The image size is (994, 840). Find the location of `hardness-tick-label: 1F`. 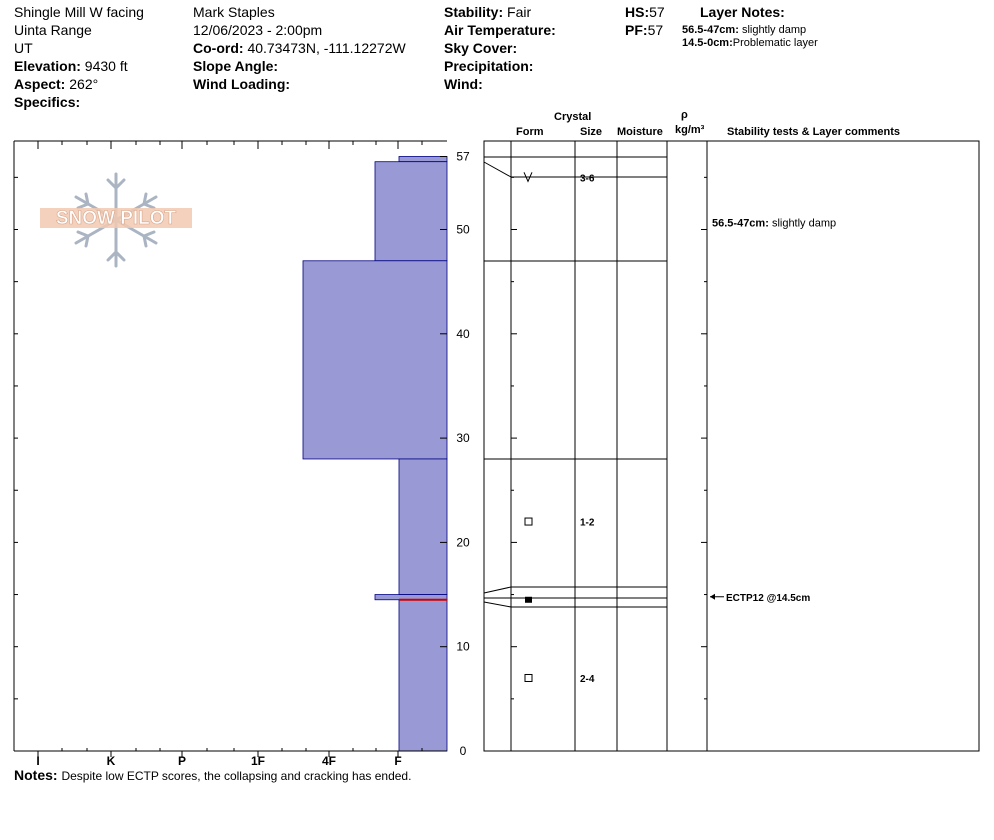

hardness-tick-label: 1F is located at coordinates (258, 761).